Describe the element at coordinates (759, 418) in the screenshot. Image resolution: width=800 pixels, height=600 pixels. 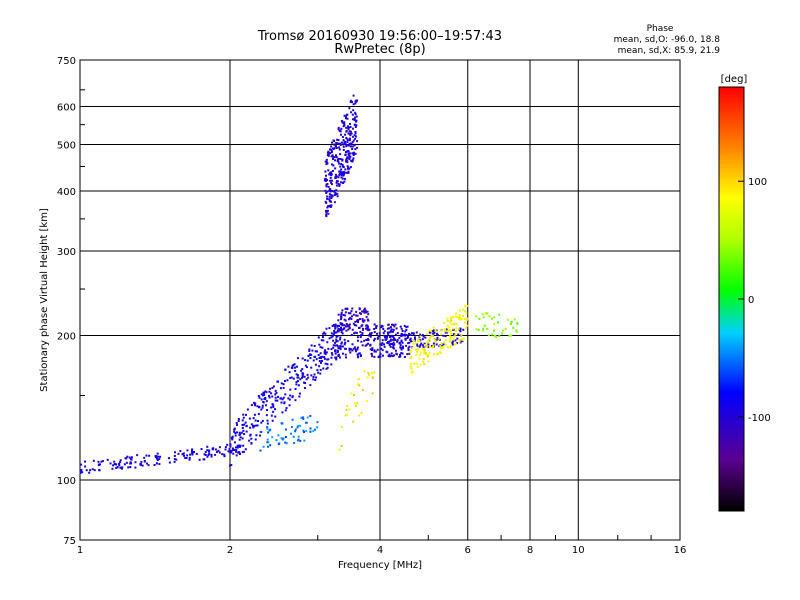
I see `colorbar-tick-label: -100` at that location.